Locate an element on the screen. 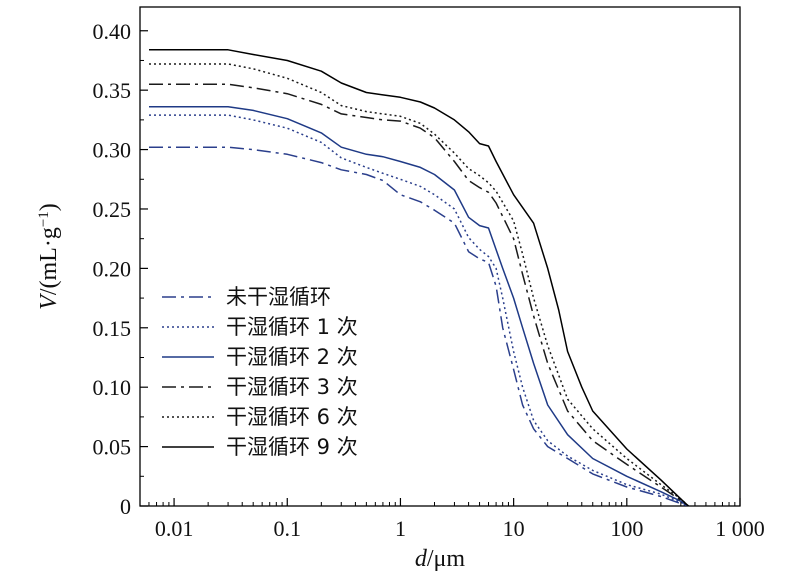  y-tick-label: 0.15 is located at coordinates (112, 328).